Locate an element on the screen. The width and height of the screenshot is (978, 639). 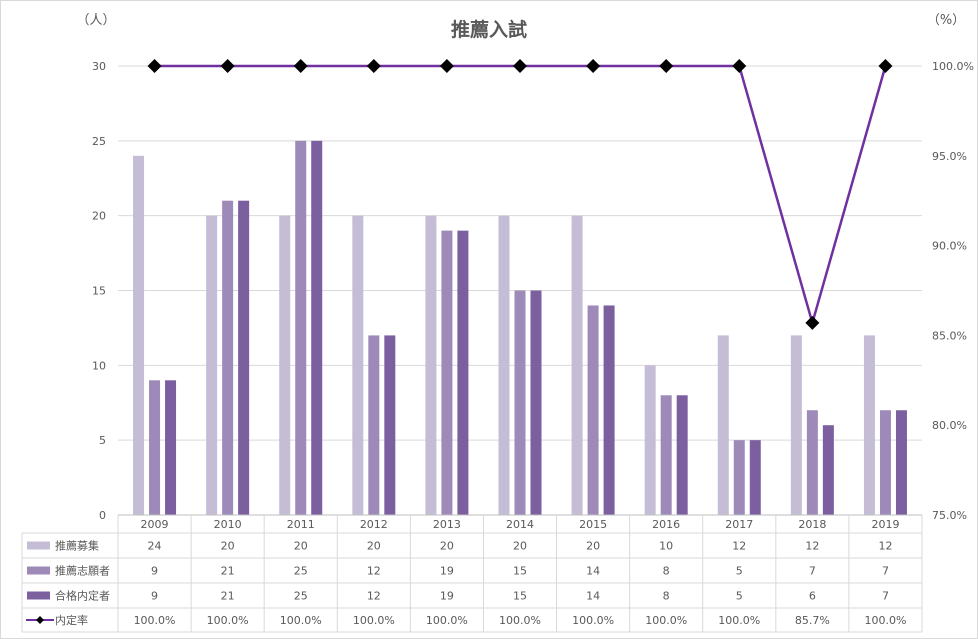
legend-marker is located at coordinates (40, 620).